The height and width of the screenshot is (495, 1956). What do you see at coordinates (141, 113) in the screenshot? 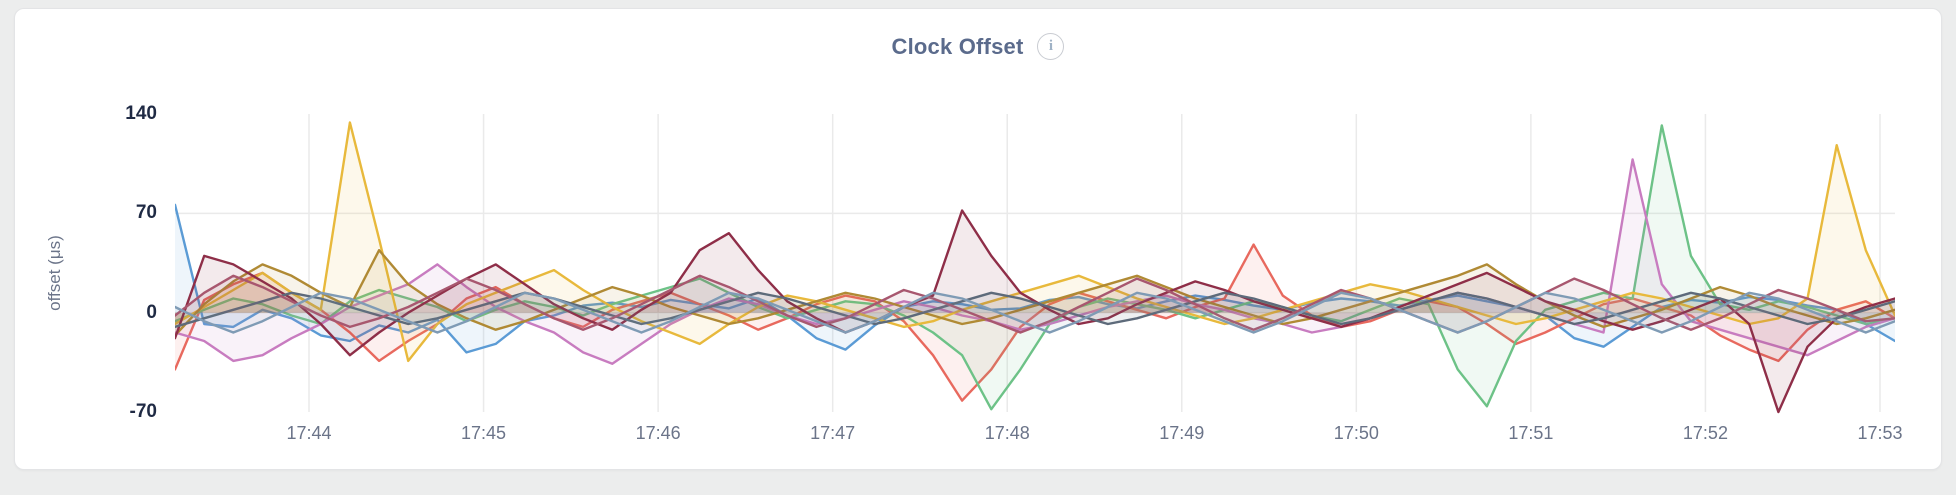
I see `y-tick-140: 140` at bounding box center [141, 113].